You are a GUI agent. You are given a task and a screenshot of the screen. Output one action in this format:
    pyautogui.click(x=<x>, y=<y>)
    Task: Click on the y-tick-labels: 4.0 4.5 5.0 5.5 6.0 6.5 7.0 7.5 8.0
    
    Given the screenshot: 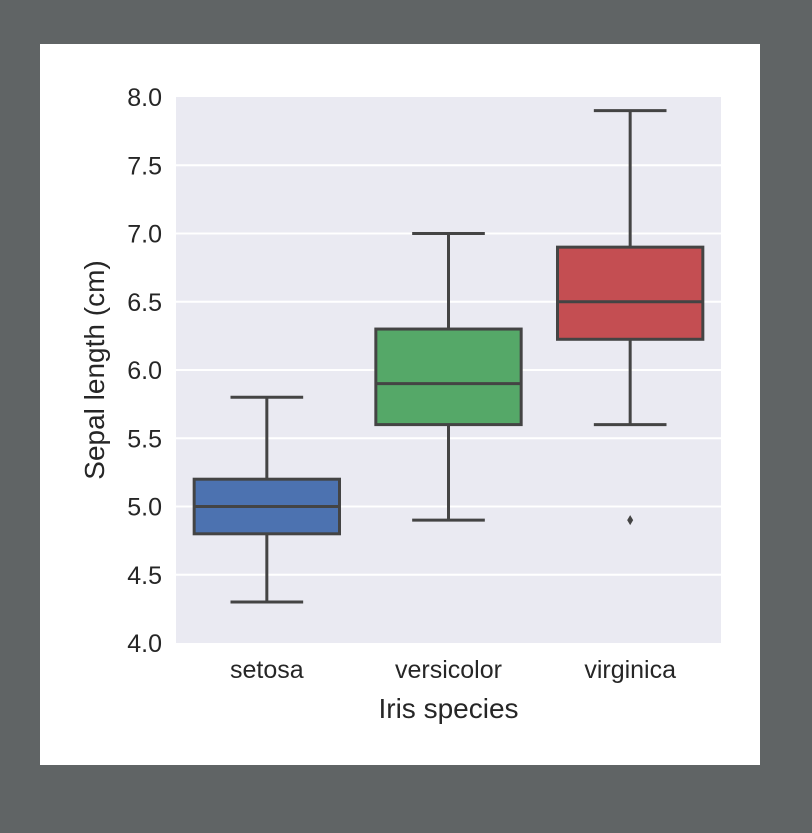 What is the action you would take?
    pyautogui.click(x=144, y=371)
    